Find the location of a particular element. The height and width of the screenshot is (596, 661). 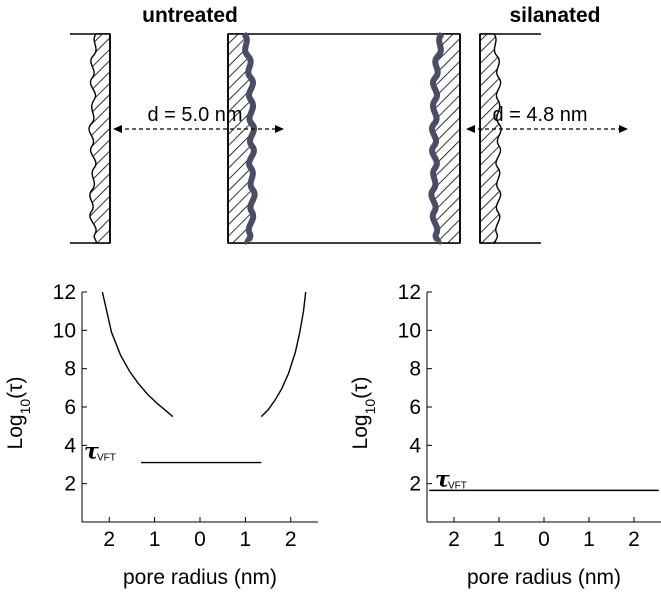

panel-title-untreated: untreated is located at coordinates (190, 15).